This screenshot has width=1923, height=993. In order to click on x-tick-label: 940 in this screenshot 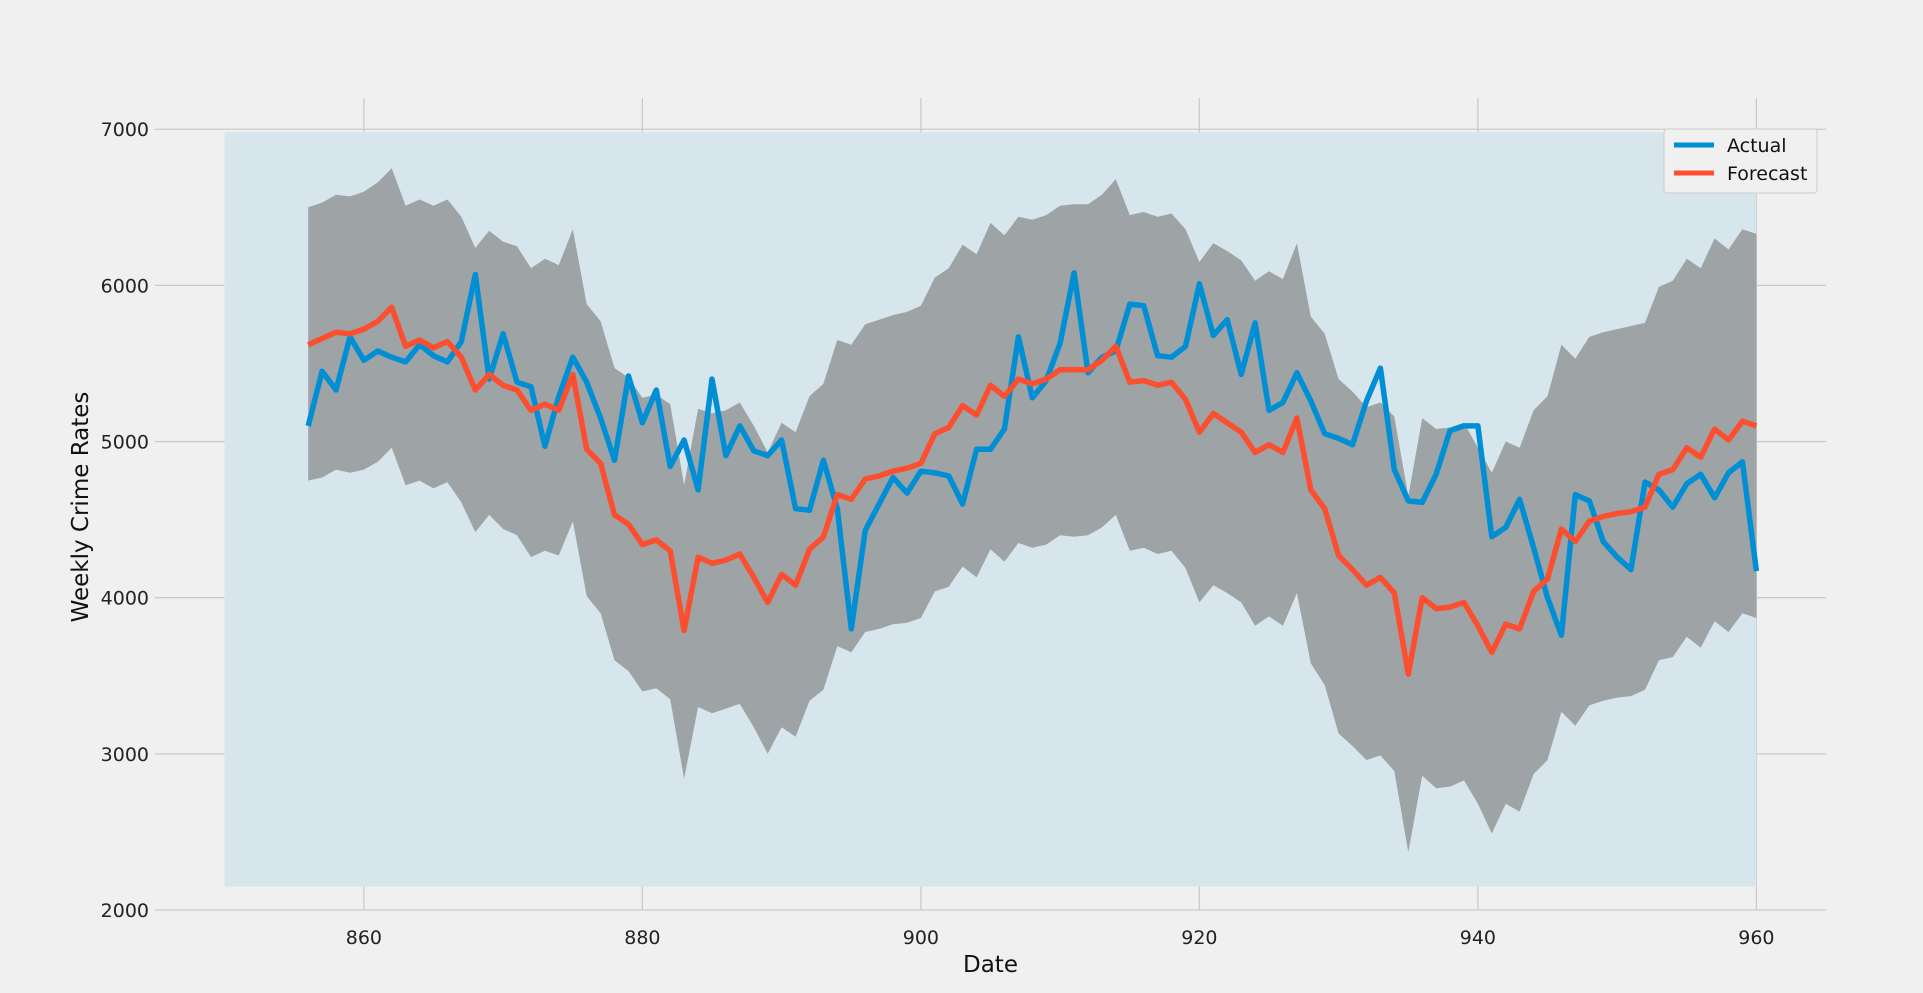, I will do `click(1478, 938)`.